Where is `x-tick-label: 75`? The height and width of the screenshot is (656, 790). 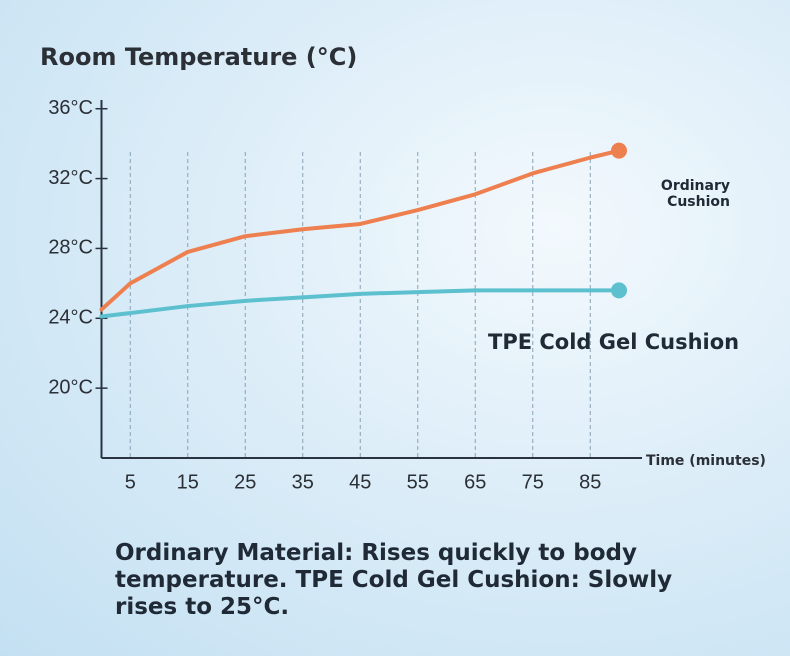
x-tick-label: 75 is located at coordinates (533, 482).